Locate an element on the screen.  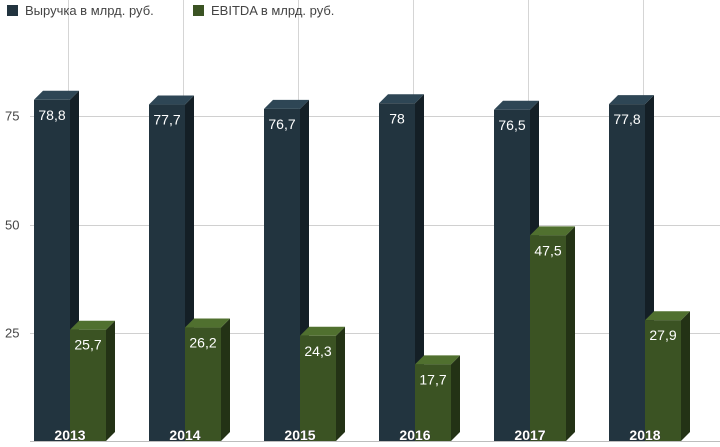
bar-ebitda-2014: 26,2 is located at coordinates (207, 379).